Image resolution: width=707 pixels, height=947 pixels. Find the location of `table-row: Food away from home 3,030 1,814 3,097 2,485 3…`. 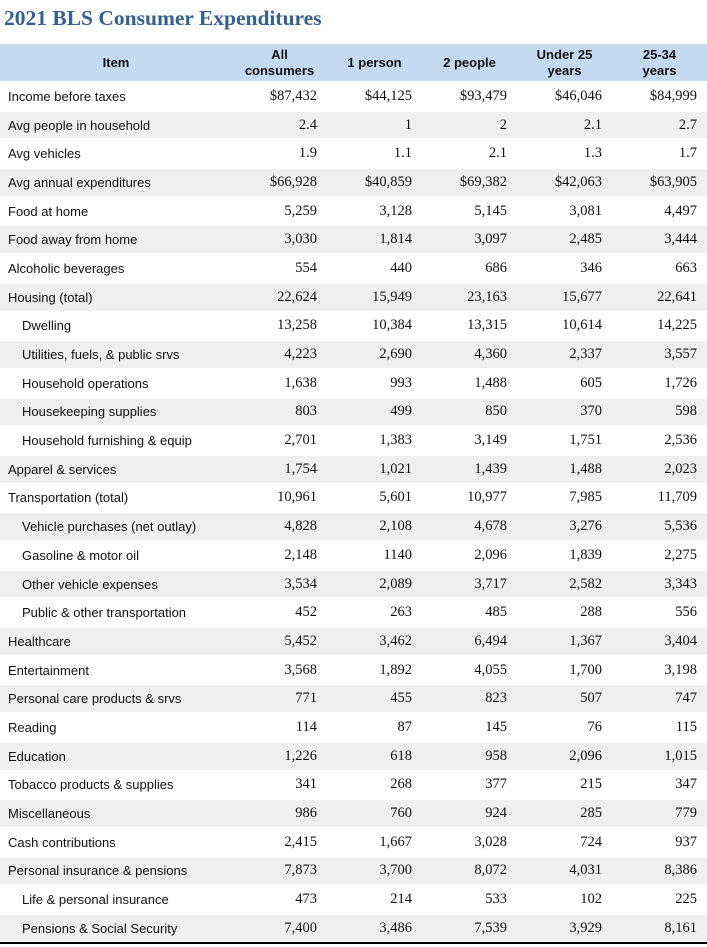

table-row: Food away from home 3,030 1,814 3,097 2,485 3… is located at coordinates (353, 241).